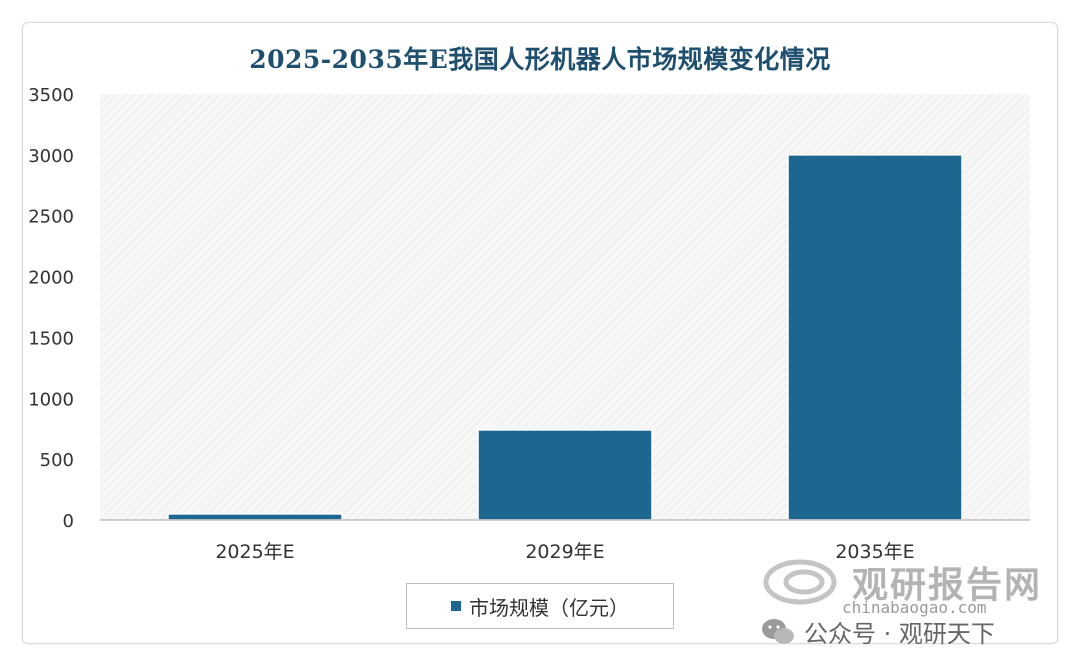 The width and height of the screenshot is (1080, 665). I want to click on legend: 市场规模（亿元）, so click(540, 606).